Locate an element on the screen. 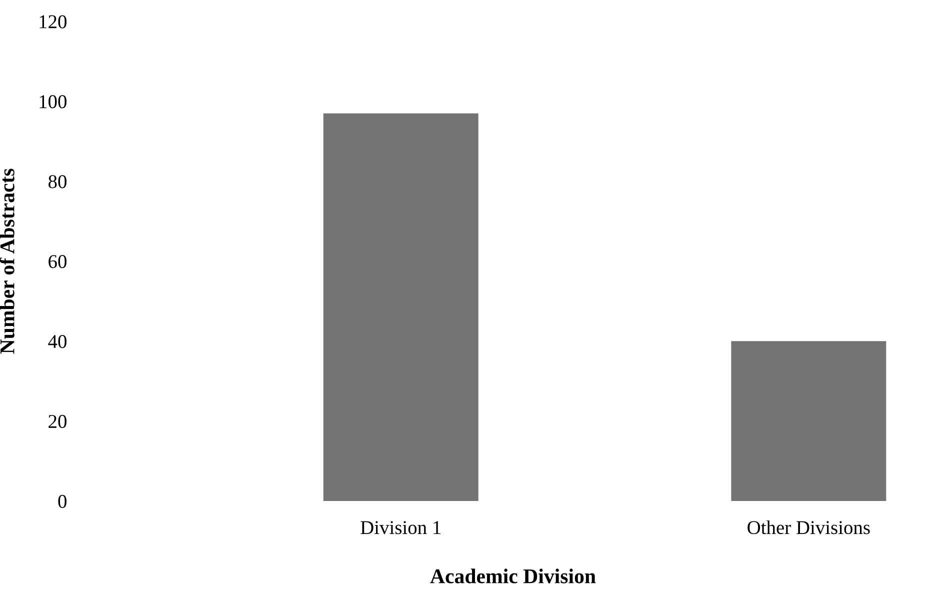  y-tick-label: 40 is located at coordinates (57, 341).